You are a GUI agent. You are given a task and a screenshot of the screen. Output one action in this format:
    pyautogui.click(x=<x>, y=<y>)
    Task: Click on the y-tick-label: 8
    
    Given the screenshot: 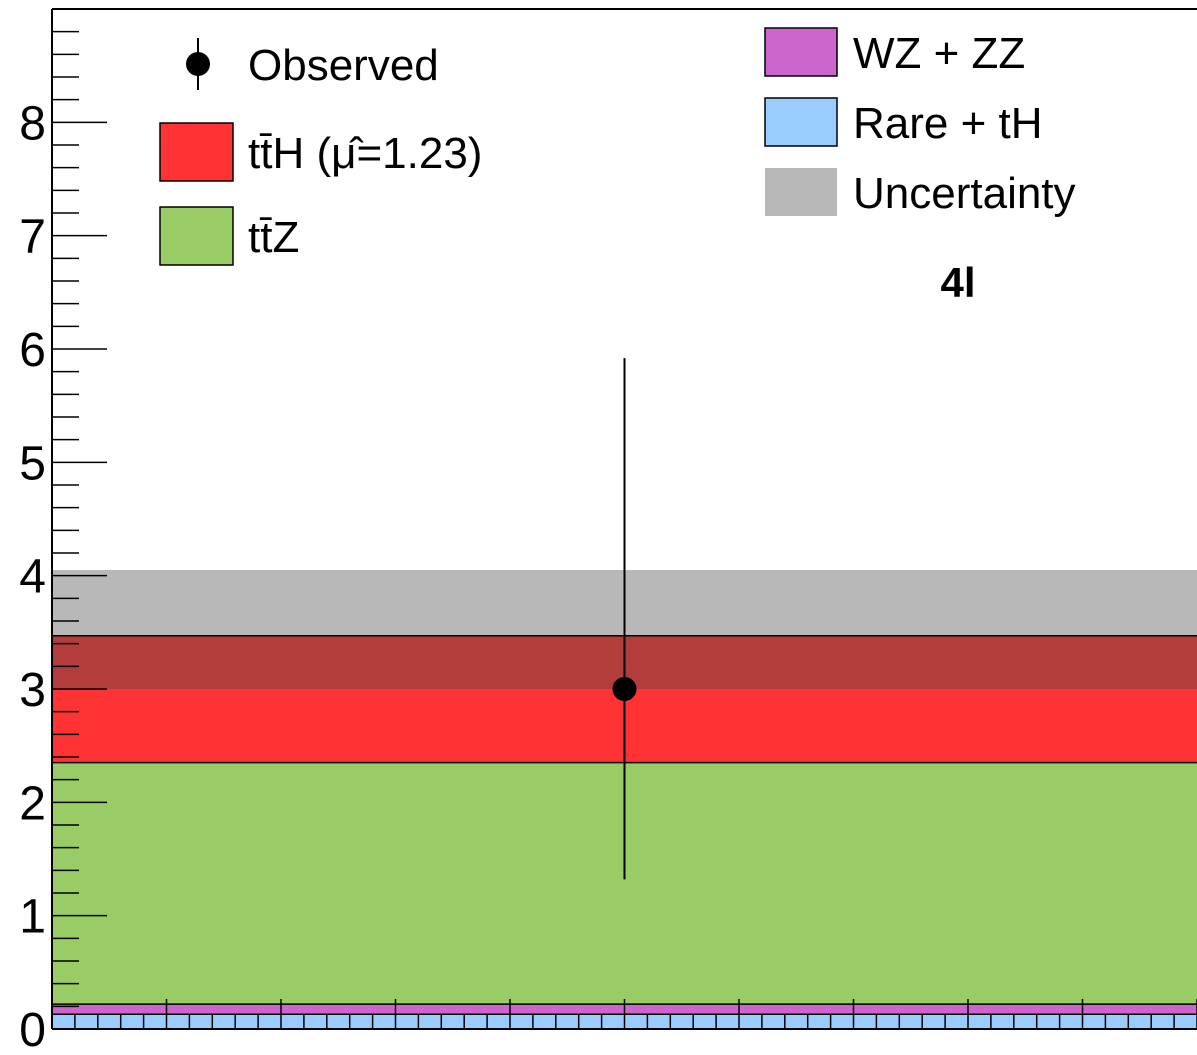 What is the action you would take?
    pyautogui.click(x=32, y=123)
    